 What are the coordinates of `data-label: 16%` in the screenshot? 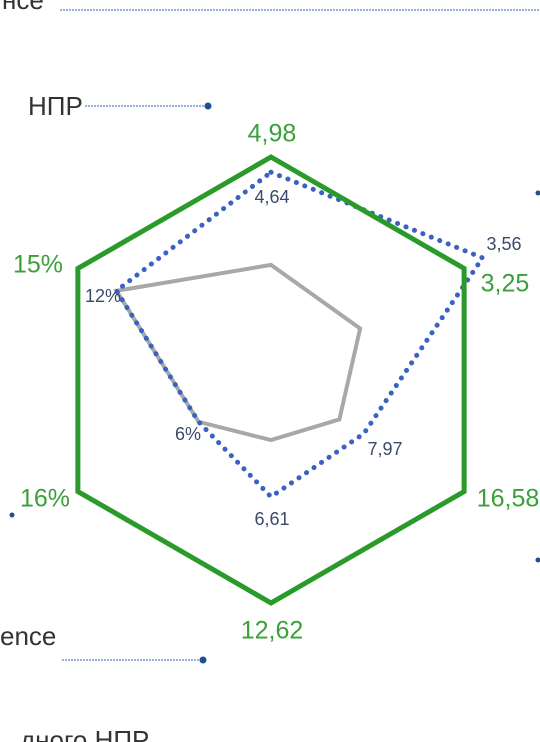 It's located at (45, 499).